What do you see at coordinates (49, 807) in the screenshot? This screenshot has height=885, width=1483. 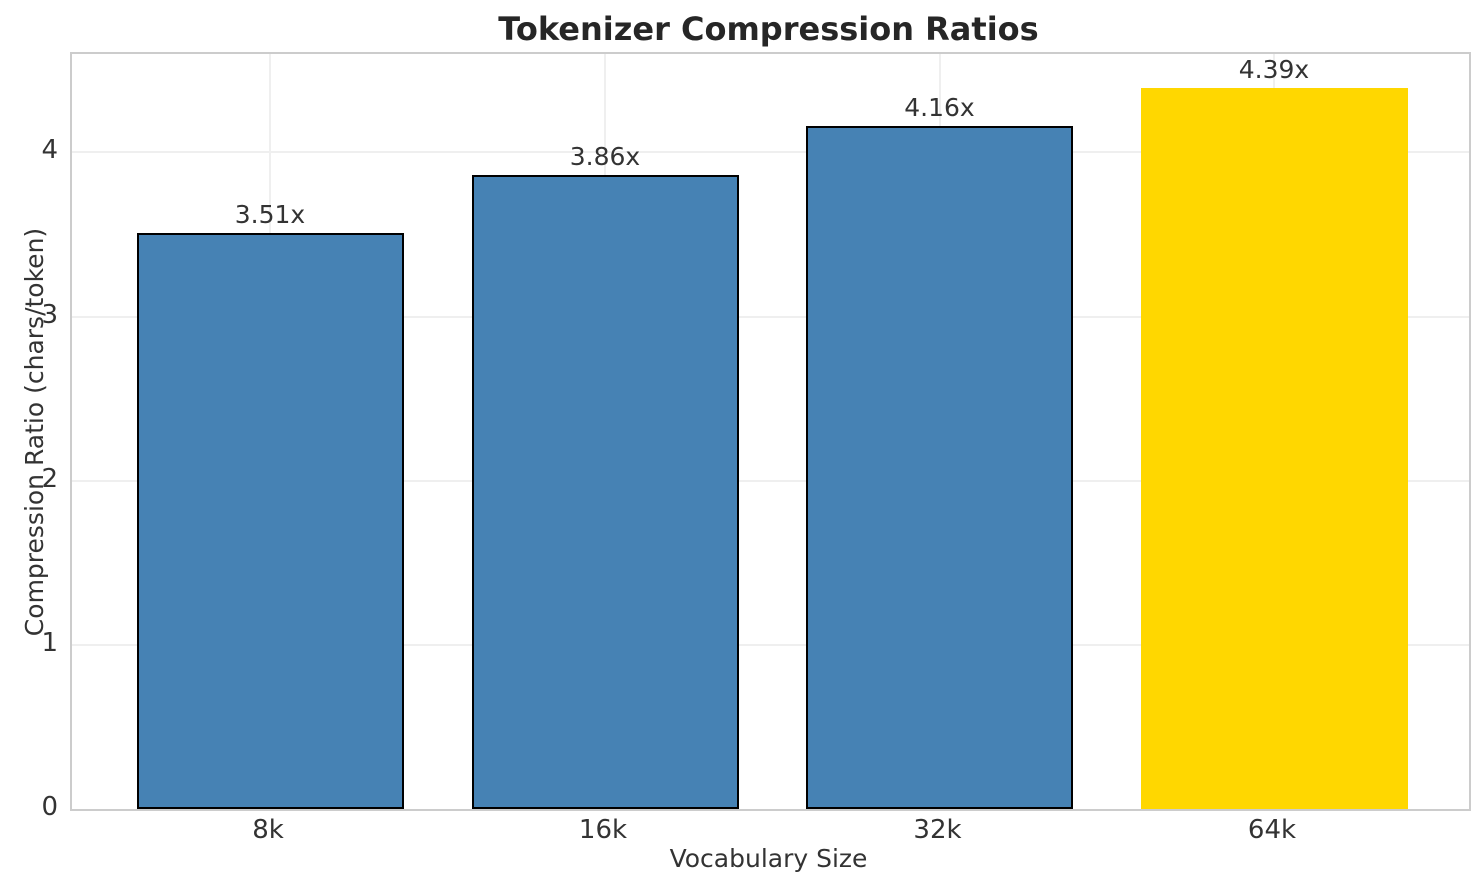 I see `y-tick-label: 0` at bounding box center [49, 807].